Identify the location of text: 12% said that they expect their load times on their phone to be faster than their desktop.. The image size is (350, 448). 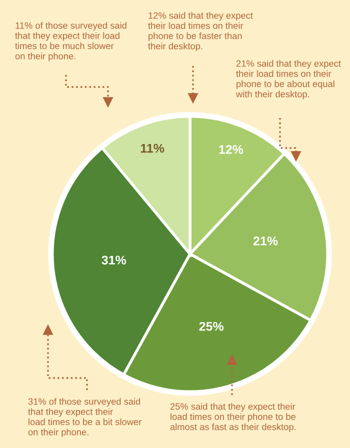
(200, 32).